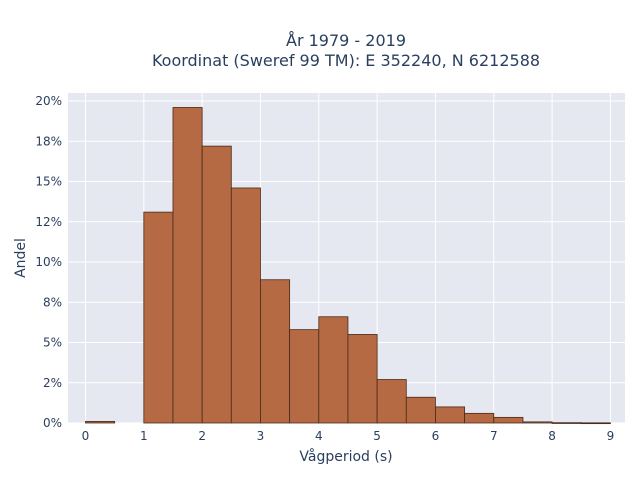 The width and height of the screenshot is (640, 480). I want to click on chart-title-line-1: År 1979 - 2019, so click(346, 40).